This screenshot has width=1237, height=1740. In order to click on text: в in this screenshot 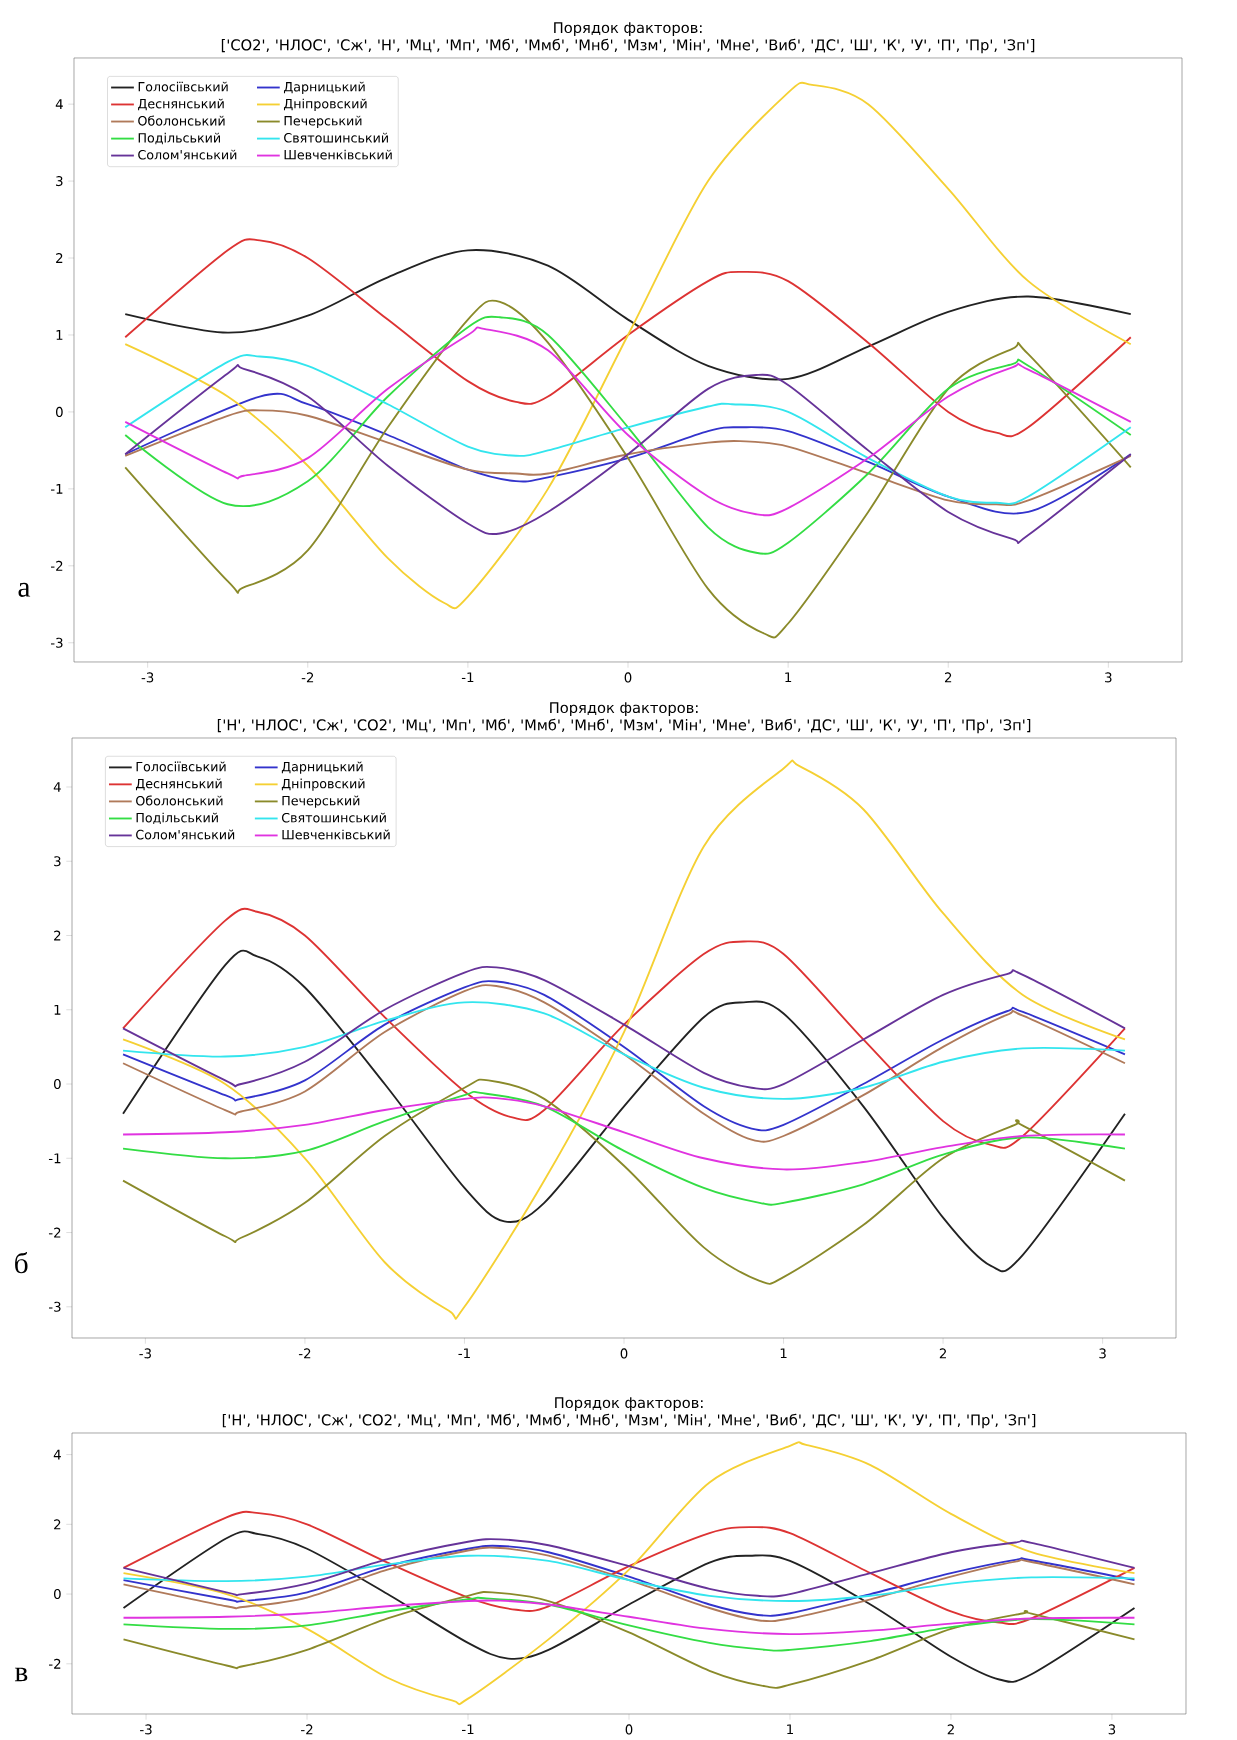, I will do `click(21, 1674)`.